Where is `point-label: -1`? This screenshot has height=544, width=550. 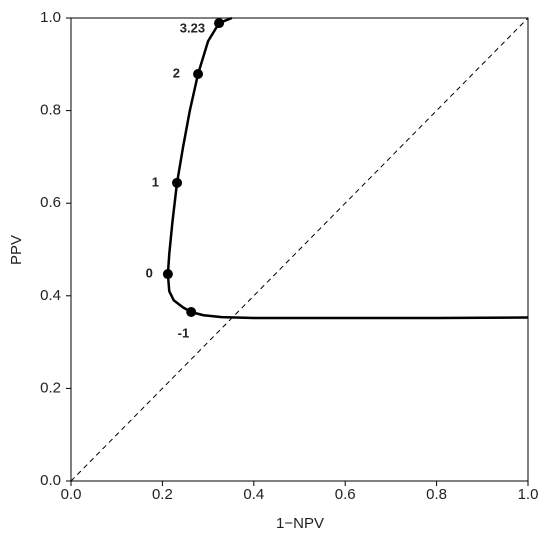
point-label: -1 is located at coordinates (184, 332).